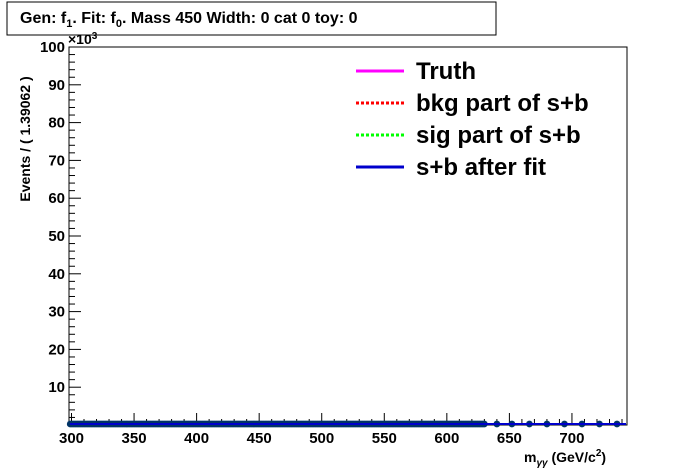 This screenshot has width=696, height=472. What do you see at coordinates (71, 438) in the screenshot?
I see `x-tick-label: 300` at bounding box center [71, 438].